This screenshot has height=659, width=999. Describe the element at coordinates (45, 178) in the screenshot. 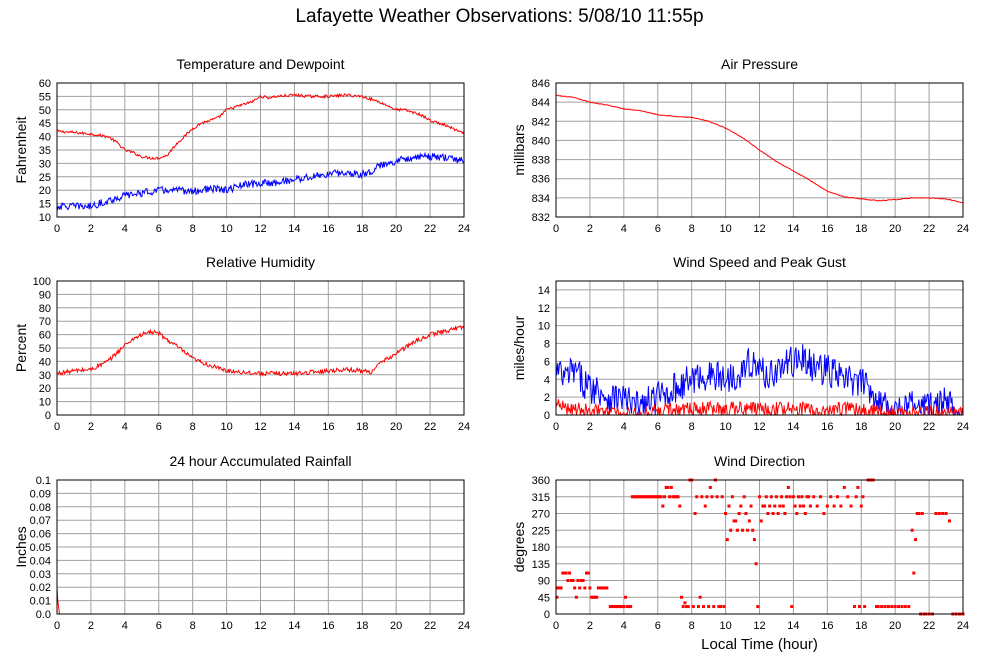

I see `y-tick-label: 25` at that location.